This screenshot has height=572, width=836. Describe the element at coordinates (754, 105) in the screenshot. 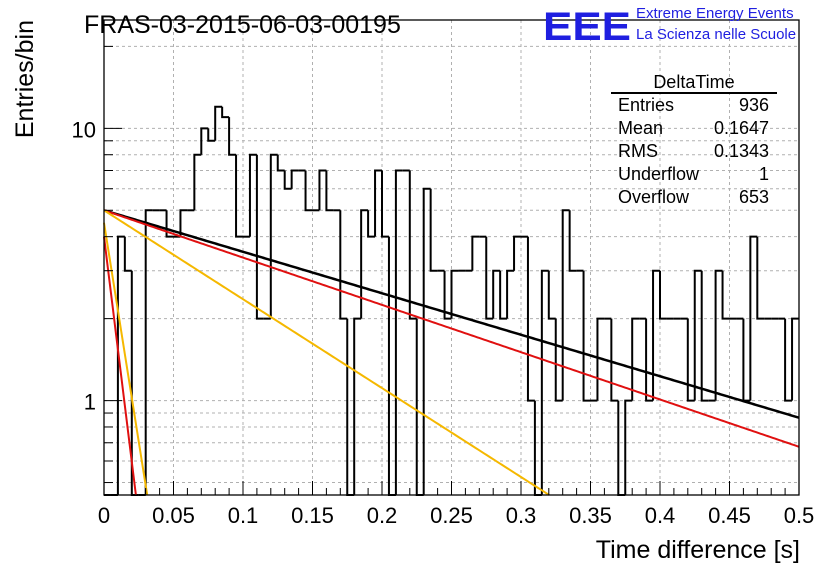

I see `stats-value-entries: 936` at that location.